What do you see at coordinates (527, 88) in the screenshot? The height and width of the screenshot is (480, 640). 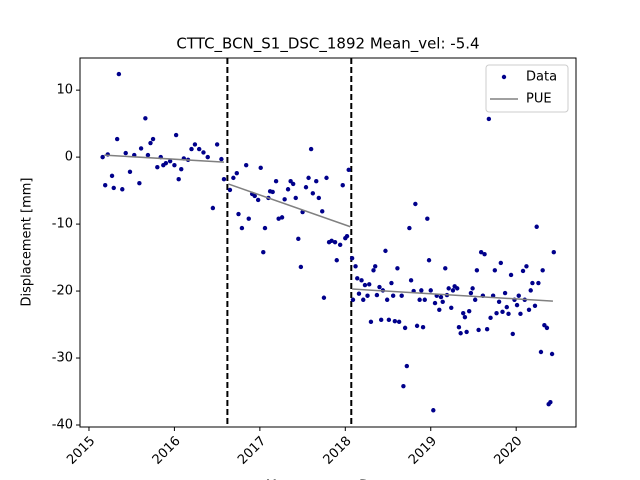 I see `legend-box` at bounding box center [527, 88].